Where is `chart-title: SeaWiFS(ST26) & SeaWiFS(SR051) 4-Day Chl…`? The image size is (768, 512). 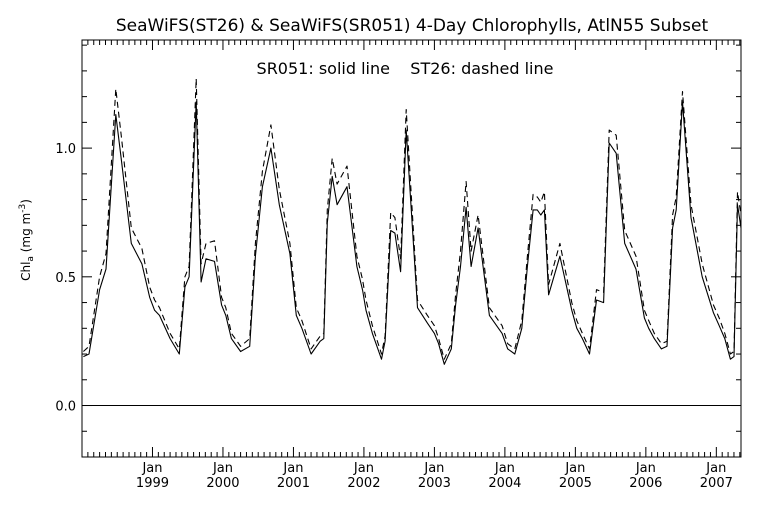 chart-title: SeaWiFS(ST26) & SeaWiFS(SR051) 4-Day Chl… is located at coordinates (412, 26).